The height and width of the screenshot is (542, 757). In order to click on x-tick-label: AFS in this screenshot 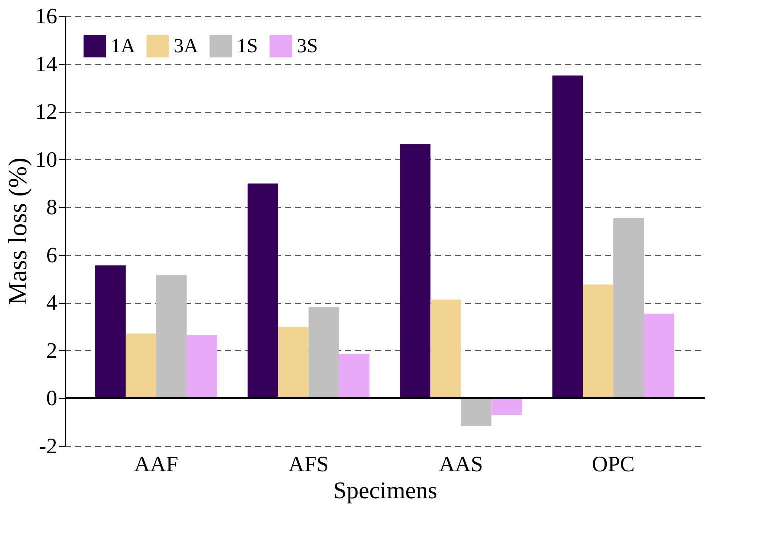, I will do `click(308, 464)`.